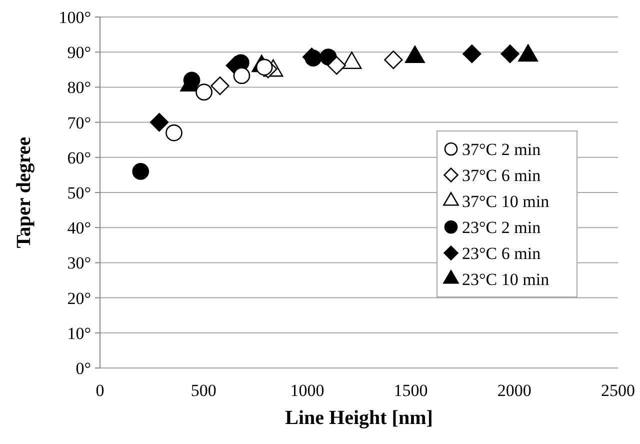 This screenshot has height=444, width=640. Describe the element at coordinates (79, 263) in the screenshot. I see `y-tick-label: 30°` at that location.